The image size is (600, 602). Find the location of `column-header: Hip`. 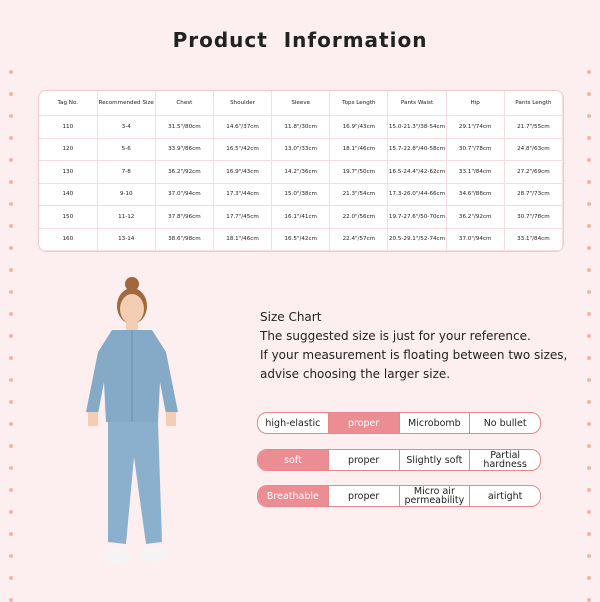

column-header: Hip is located at coordinates (475, 103).